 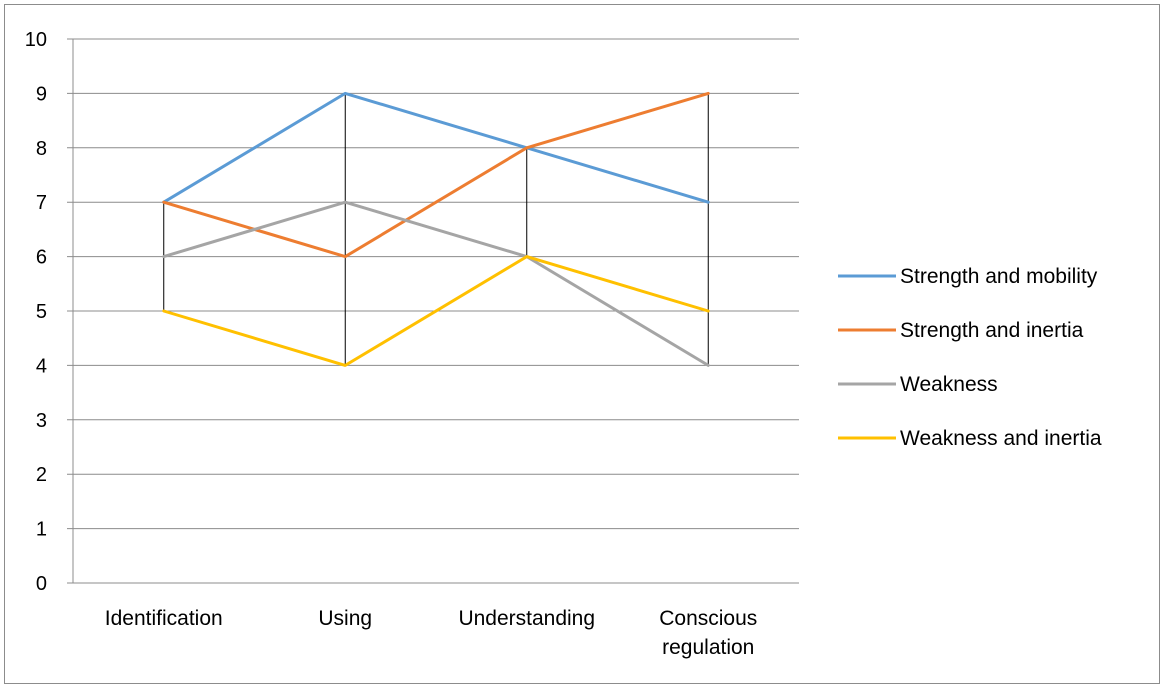 I want to click on y-tick-label: 2, so click(x=41, y=475).